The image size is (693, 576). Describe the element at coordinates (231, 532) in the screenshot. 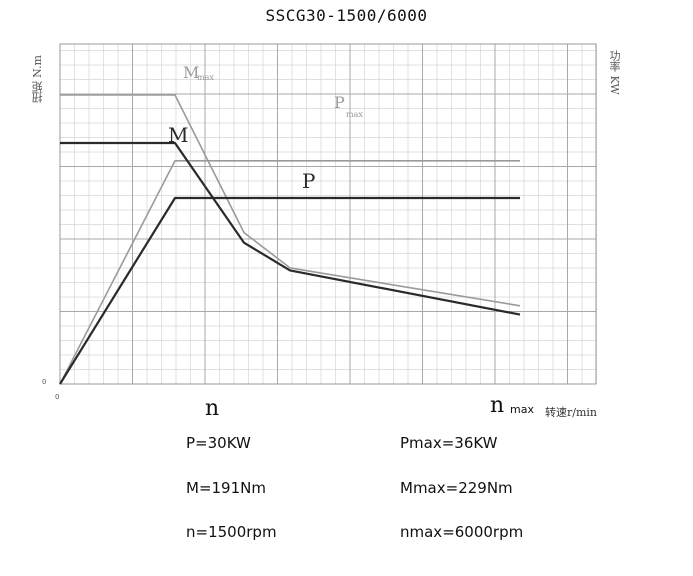

I see `spec-speed: n=1500rpm` at that location.